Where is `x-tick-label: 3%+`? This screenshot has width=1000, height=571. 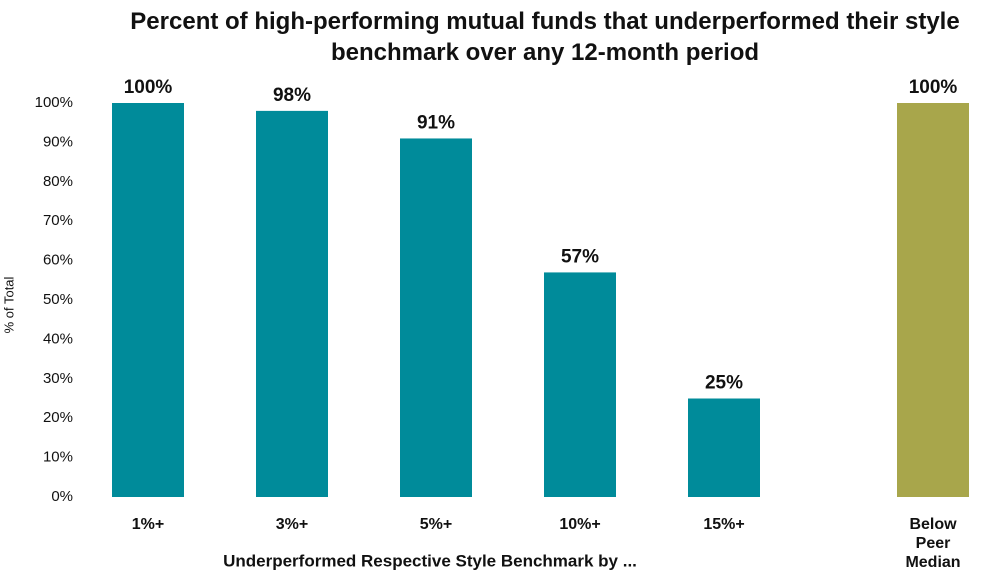 x-tick-label: 3%+ is located at coordinates (292, 524).